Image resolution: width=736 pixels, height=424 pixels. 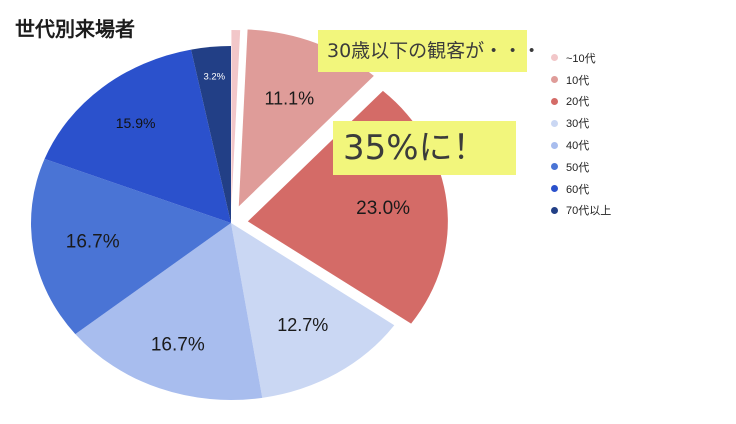 What do you see at coordinates (178, 345) in the screenshot?
I see `data-label-40s: 16.7%` at bounding box center [178, 345].